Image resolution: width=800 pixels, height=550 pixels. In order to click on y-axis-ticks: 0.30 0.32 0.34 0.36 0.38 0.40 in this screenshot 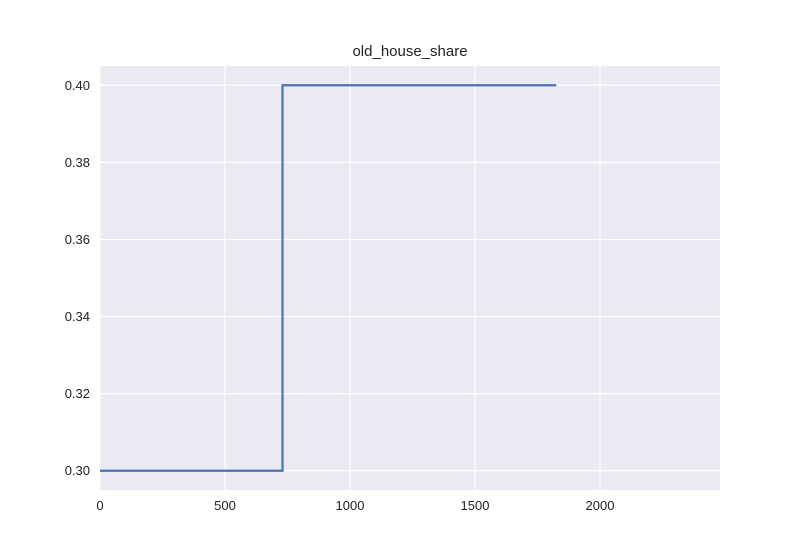, I will do `click(77, 278)`.